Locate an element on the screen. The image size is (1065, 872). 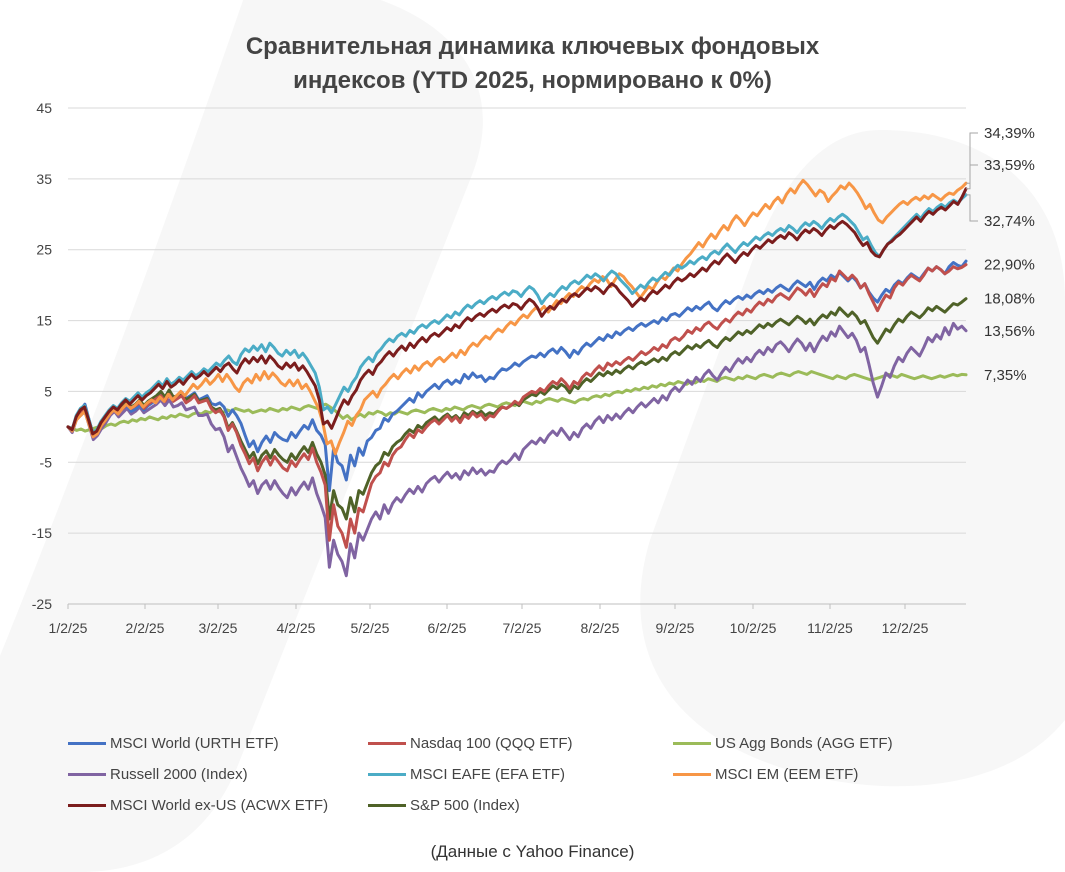
end-value-label: 33,59% is located at coordinates (1009, 165).